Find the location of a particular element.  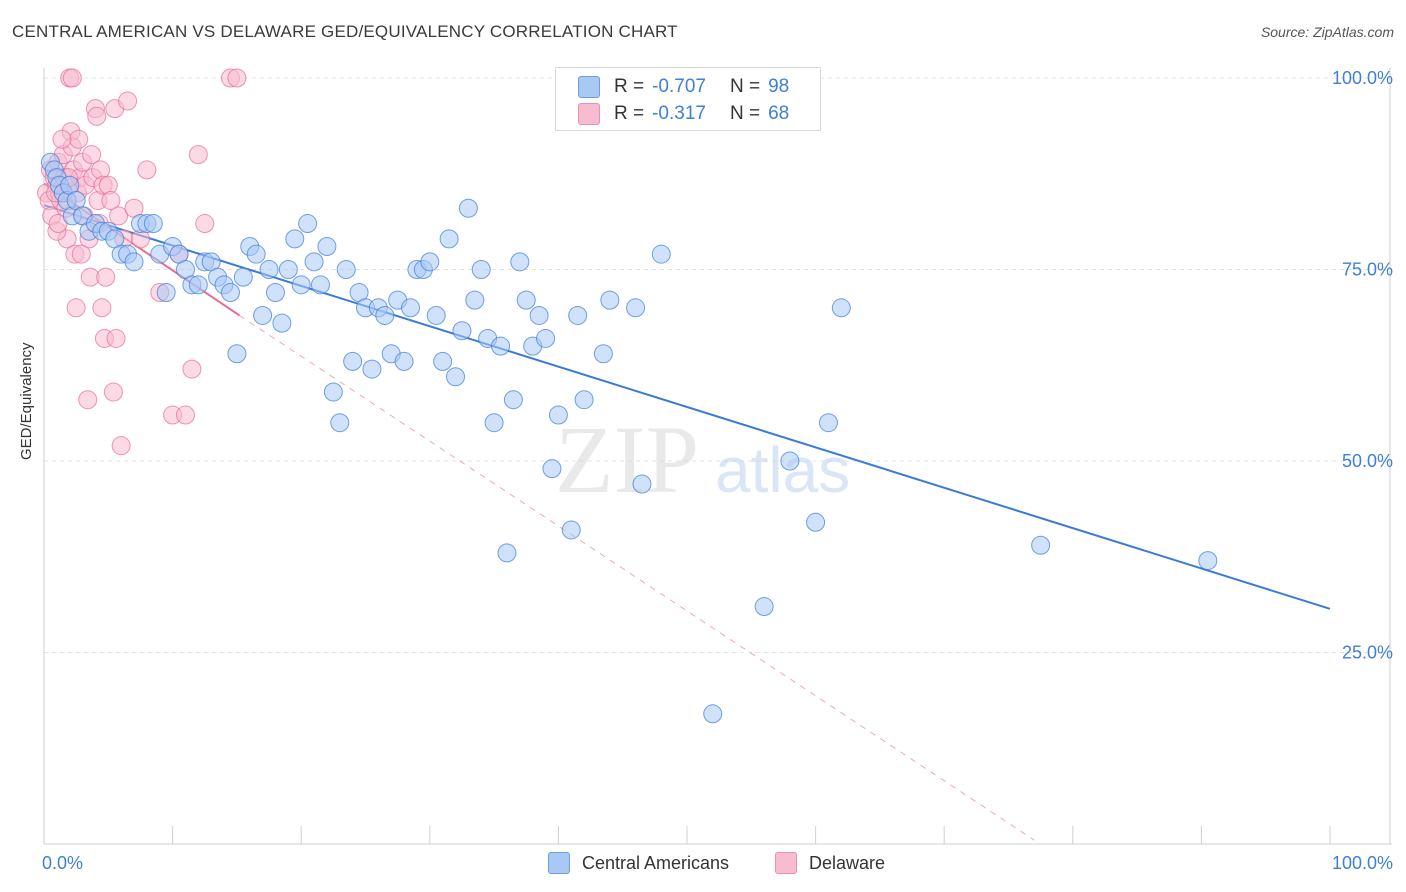

y-tick-label: 75.0% is located at coordinates (1367, 270).